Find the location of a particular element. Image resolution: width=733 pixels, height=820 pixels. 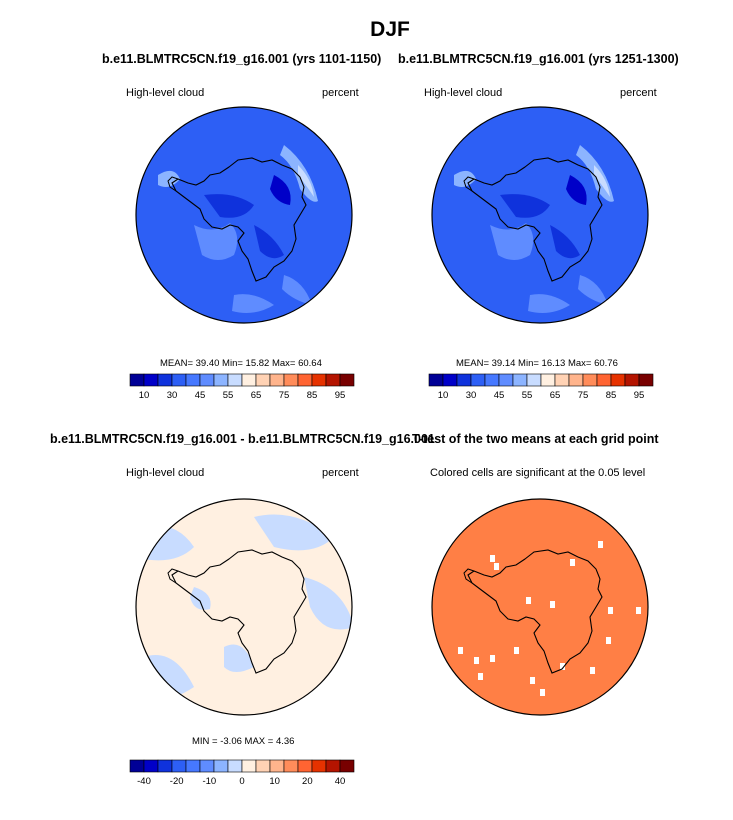

panel3-map is located at coordinates (244, 607).